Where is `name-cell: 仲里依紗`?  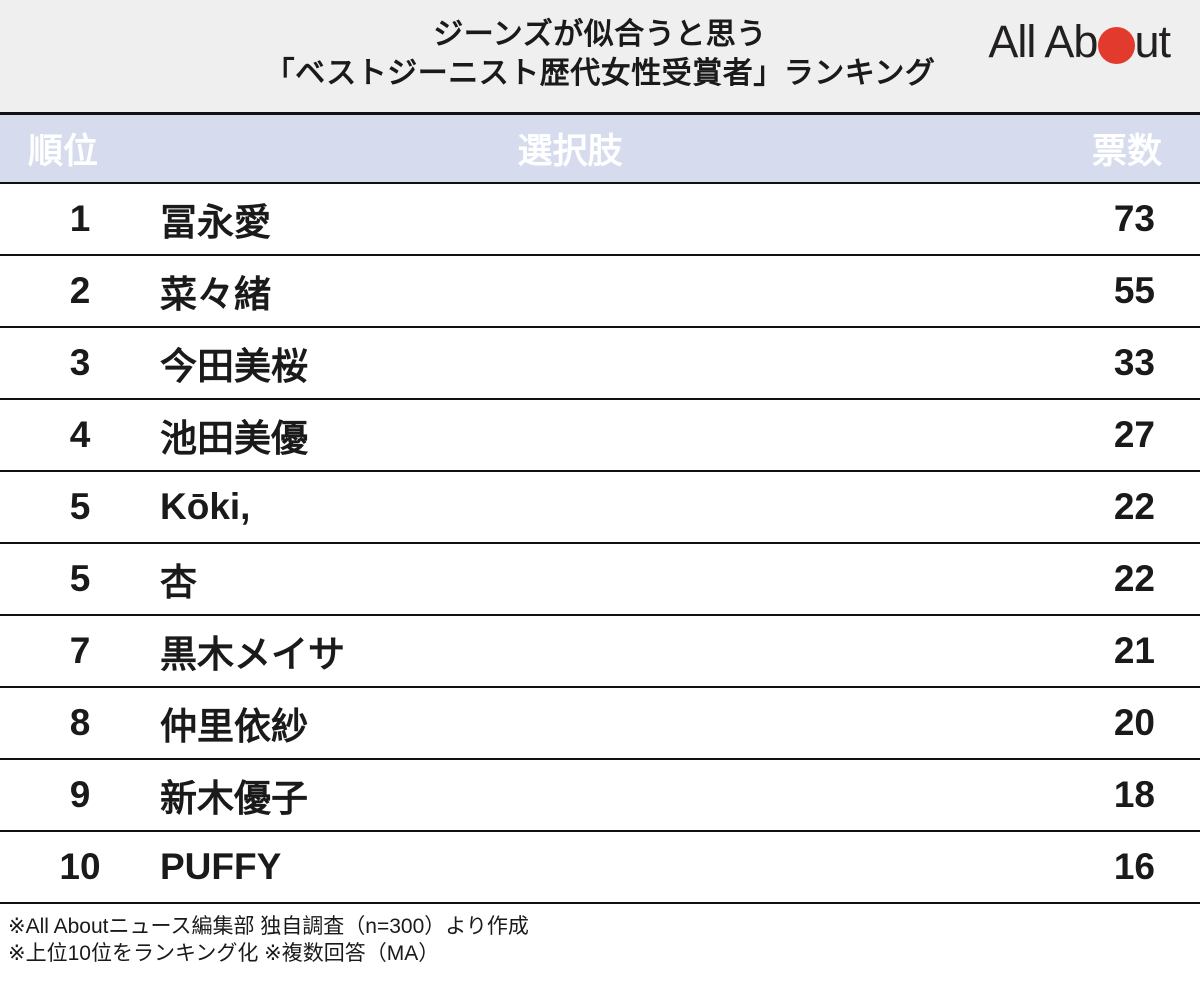
name-cell: 仲里依紗 is located at coordinates (234, 726).